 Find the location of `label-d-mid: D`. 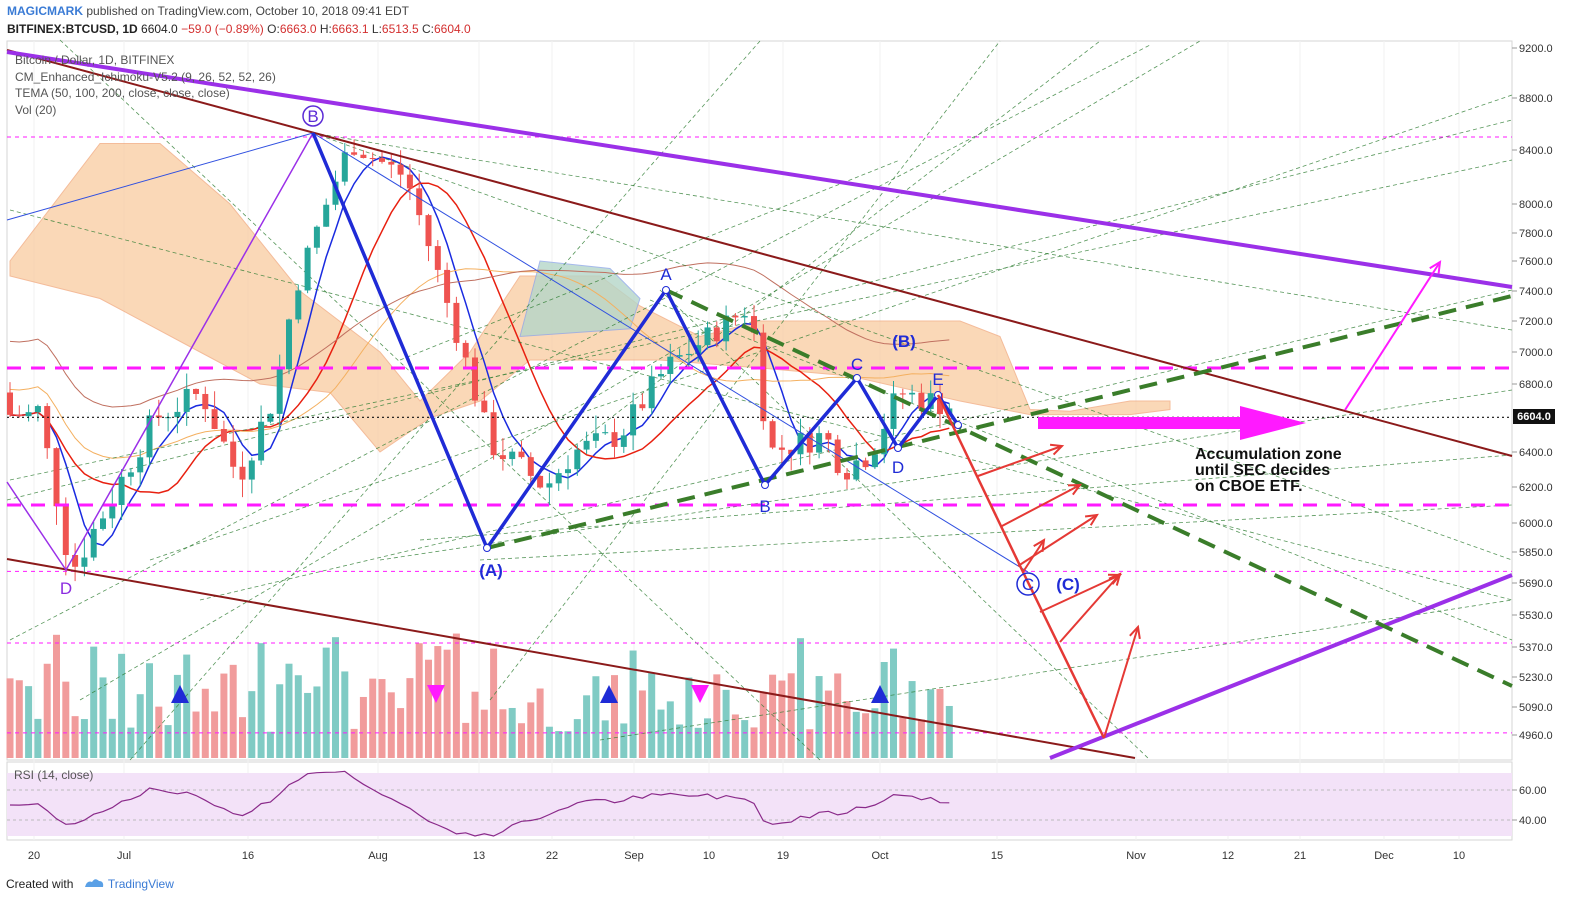

label-d-mid: D is located at coordinates (898, 467).